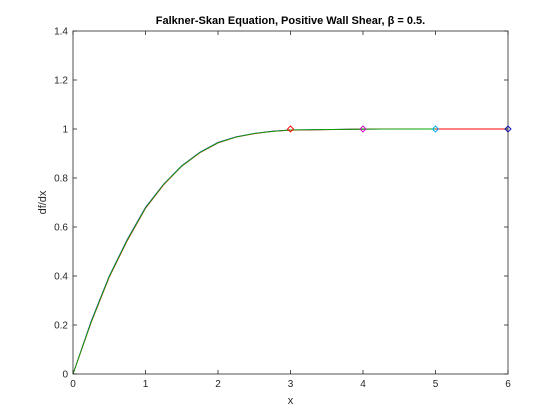 Image resolution: width=560 pixels, height=420 pixels. Describe the element at coordinates (61, 81) in the screenshot. I see `y-tick-label: 1.2` at that location.